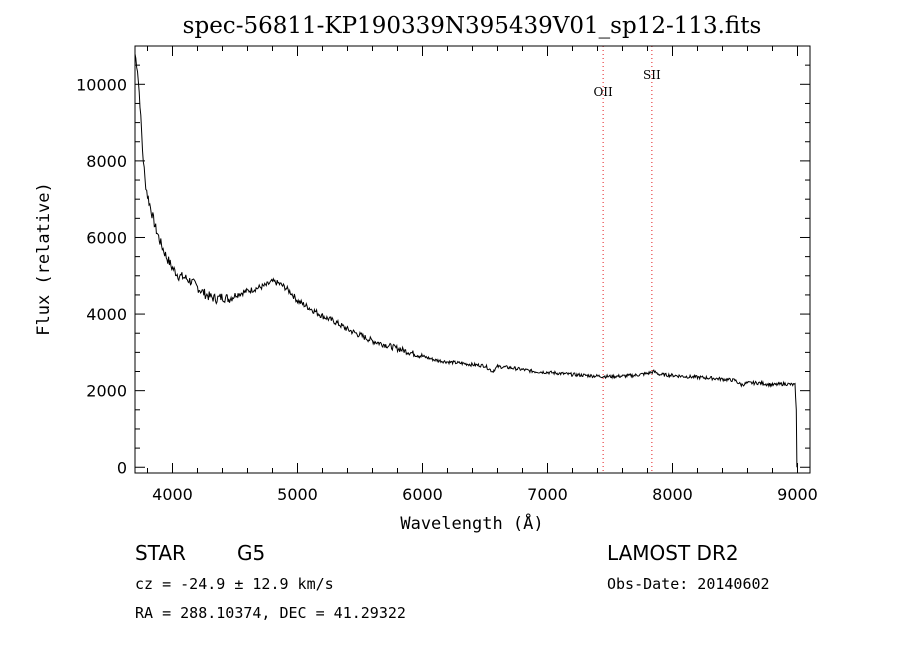 The width and height of the screenshot is (900, 650). Describe the element at coordinates (106, 391) in the screenshot. I see `y-tick-label: 2000` at that location.